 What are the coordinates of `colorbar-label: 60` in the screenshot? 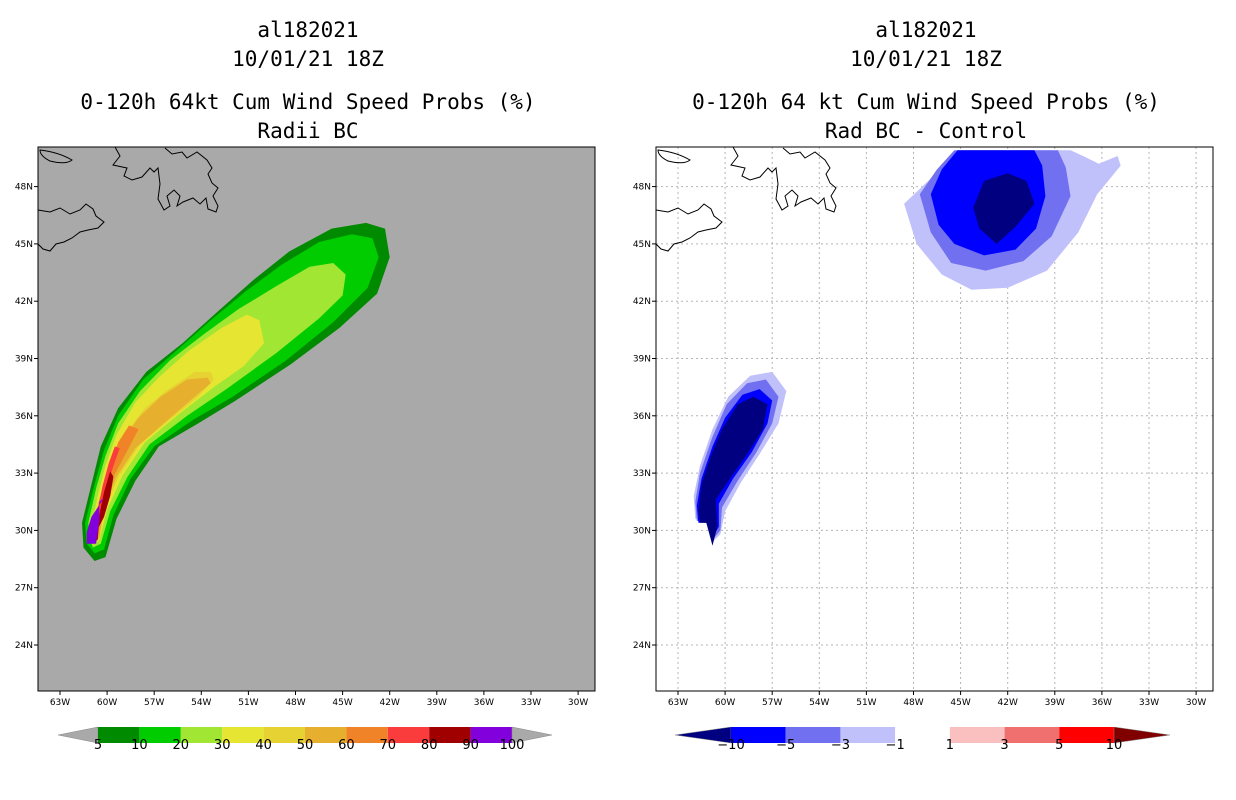 It's located at (346, 745).